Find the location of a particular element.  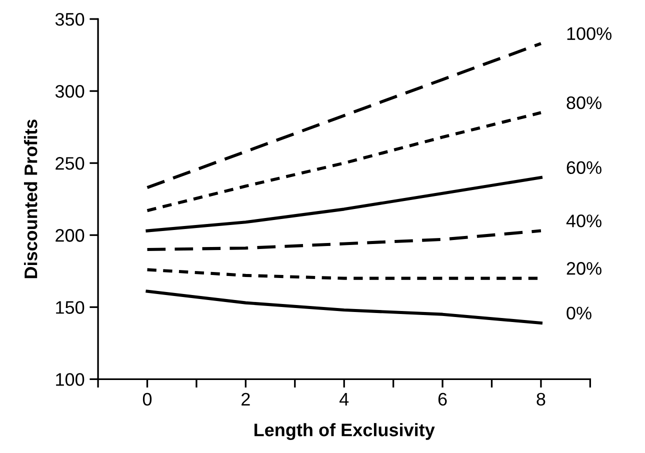

series-label: 20% is located at coordinates (584, 268).